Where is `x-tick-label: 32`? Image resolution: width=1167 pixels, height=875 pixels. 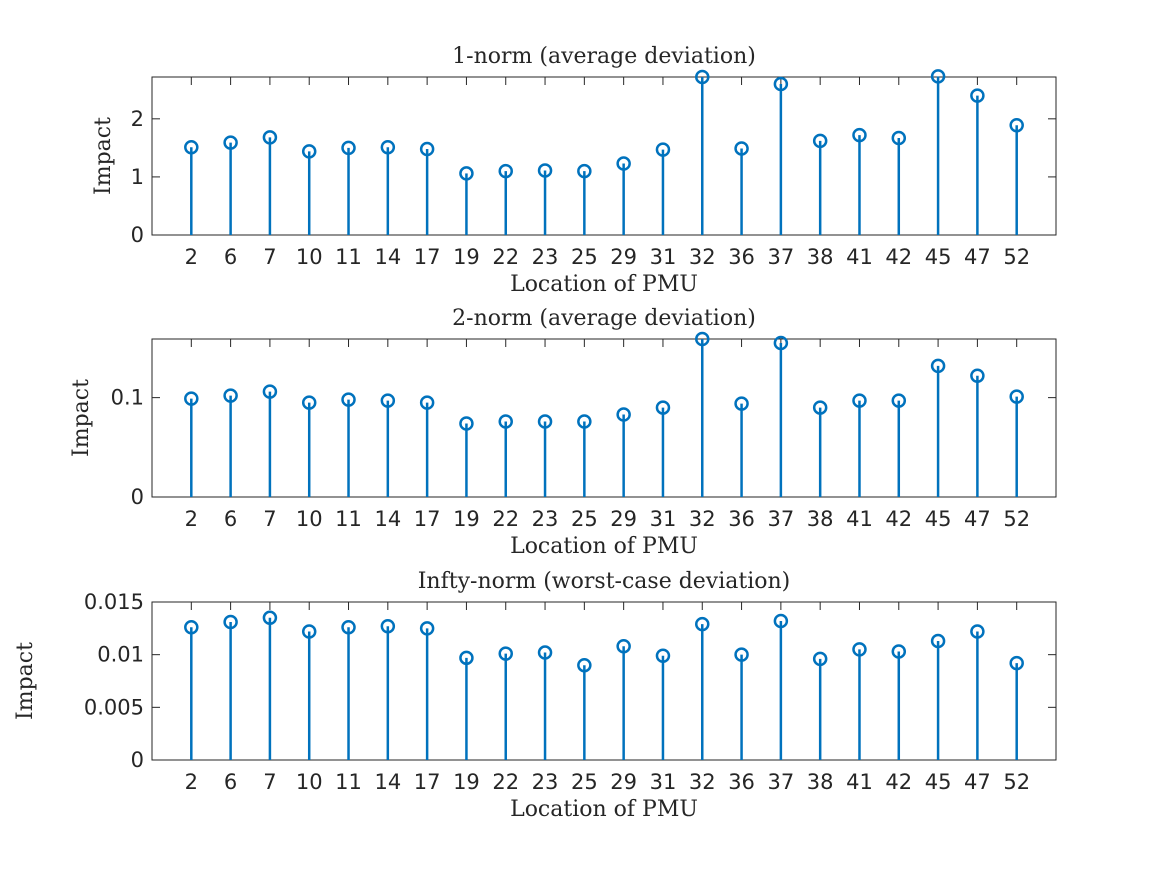
x-tick-label: 32 is located at coordinates (702, 257).